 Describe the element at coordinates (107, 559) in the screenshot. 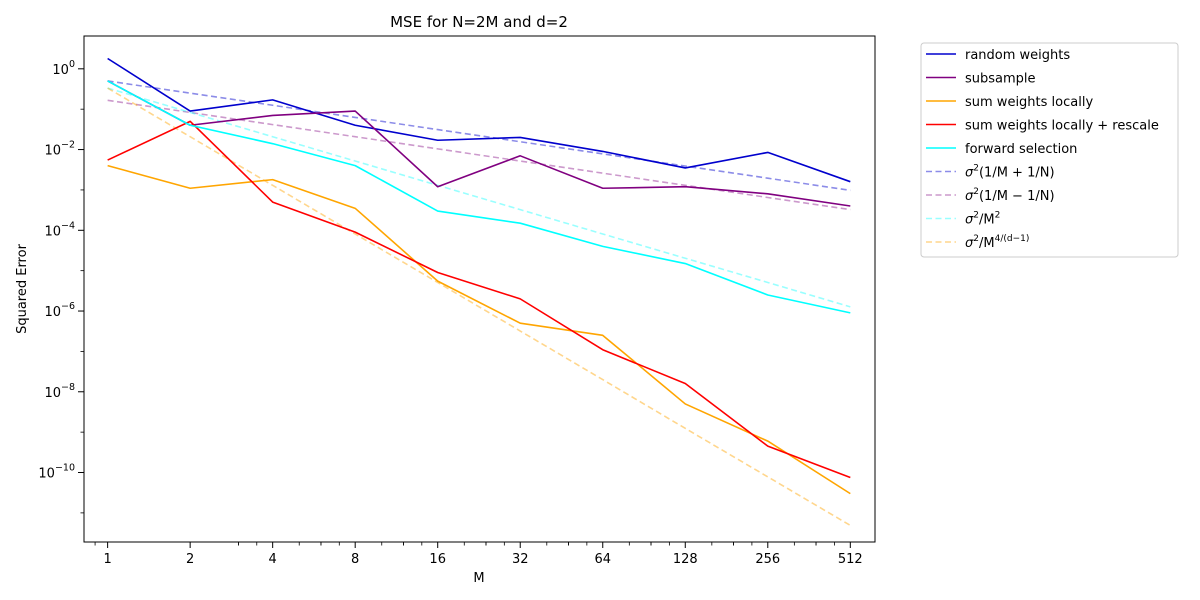

I see `x-tick-label: 1` at that location.